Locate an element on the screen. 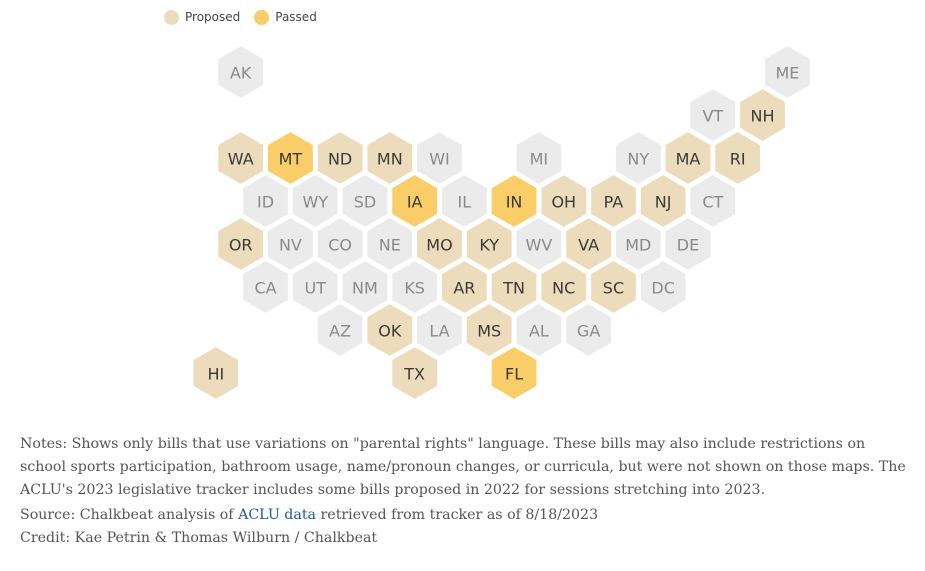 The height and width of the screenshot is (571, 925). state-tile-tn: TN is located at coordinates (514, 287).